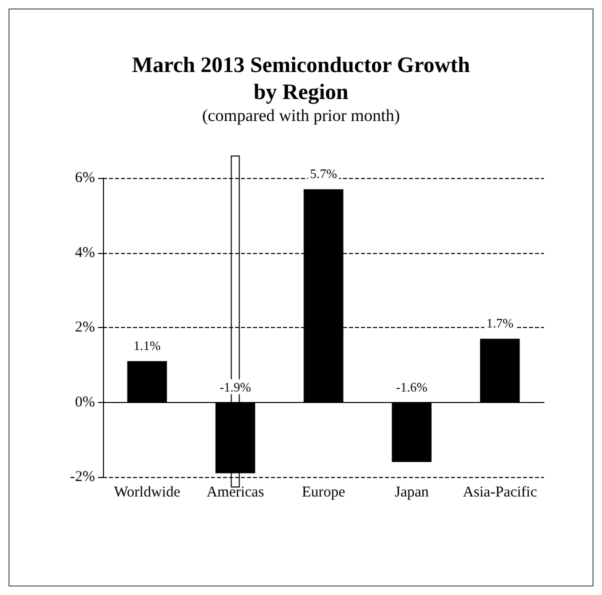  Describe the element at coordinates (500, 492) in the screenshot. I see `x-tick-label: Asia-Pacific` at that location.